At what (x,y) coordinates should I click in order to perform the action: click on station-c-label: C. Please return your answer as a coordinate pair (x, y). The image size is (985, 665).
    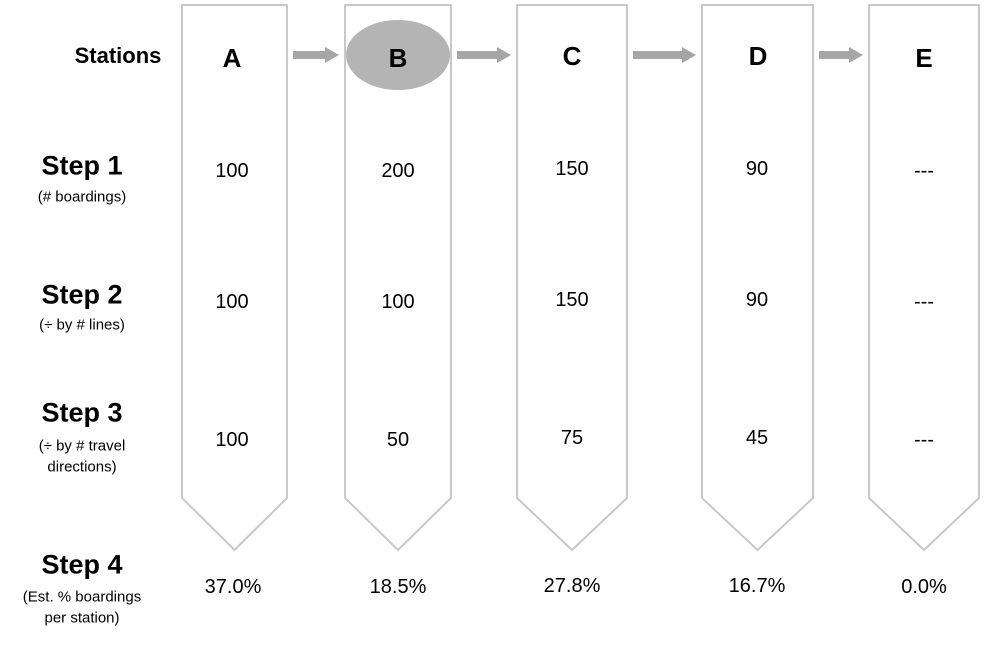
    Looking at the image, I should click on (572, 56).